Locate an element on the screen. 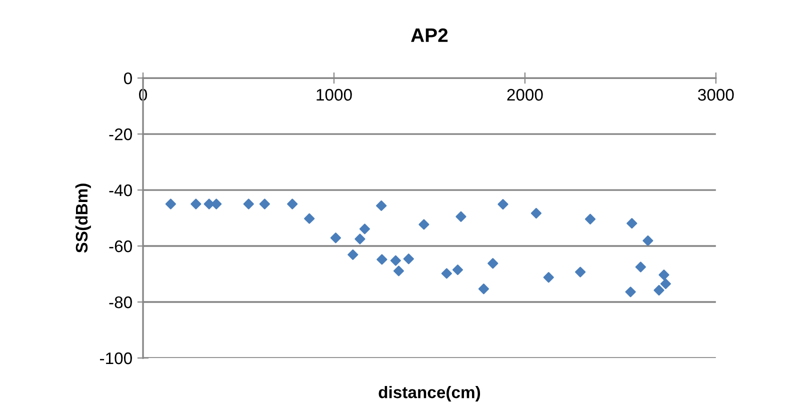 The width and height of the screenshot is (788, 409). x-tick-label: 2000 is located at coordinates (525, 94).